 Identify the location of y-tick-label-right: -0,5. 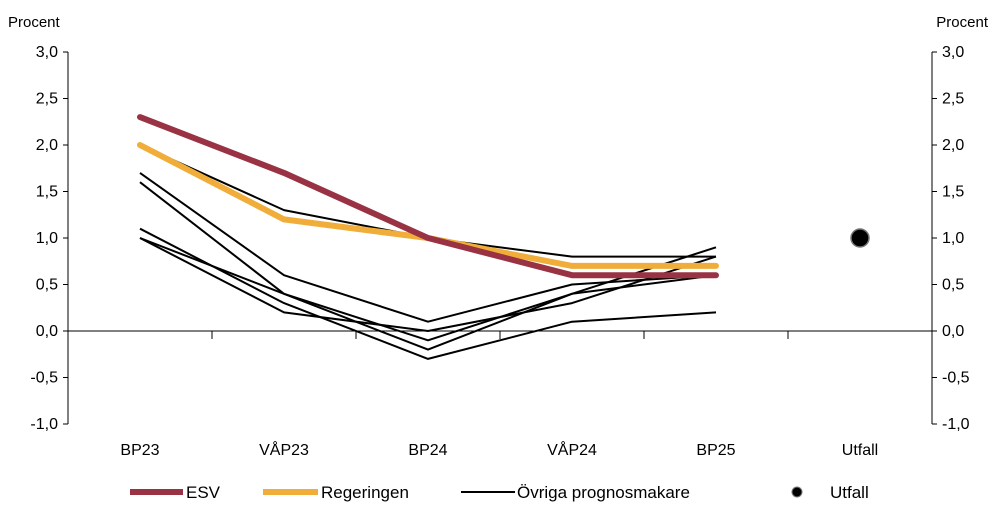
(956, 378).